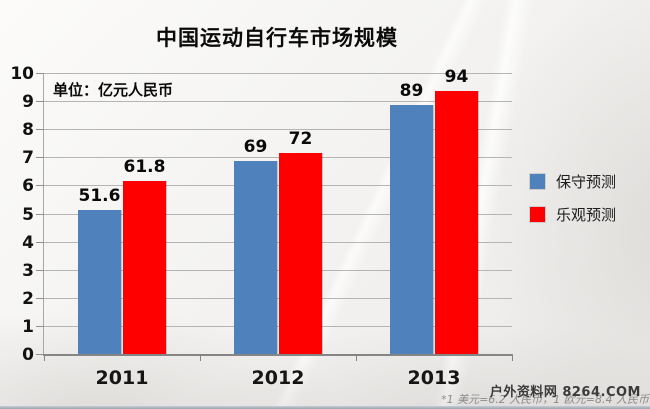 The width and height of the screenshot is (650, 409). I want to click on bar-value-label: 61.8, so click(144, 167).